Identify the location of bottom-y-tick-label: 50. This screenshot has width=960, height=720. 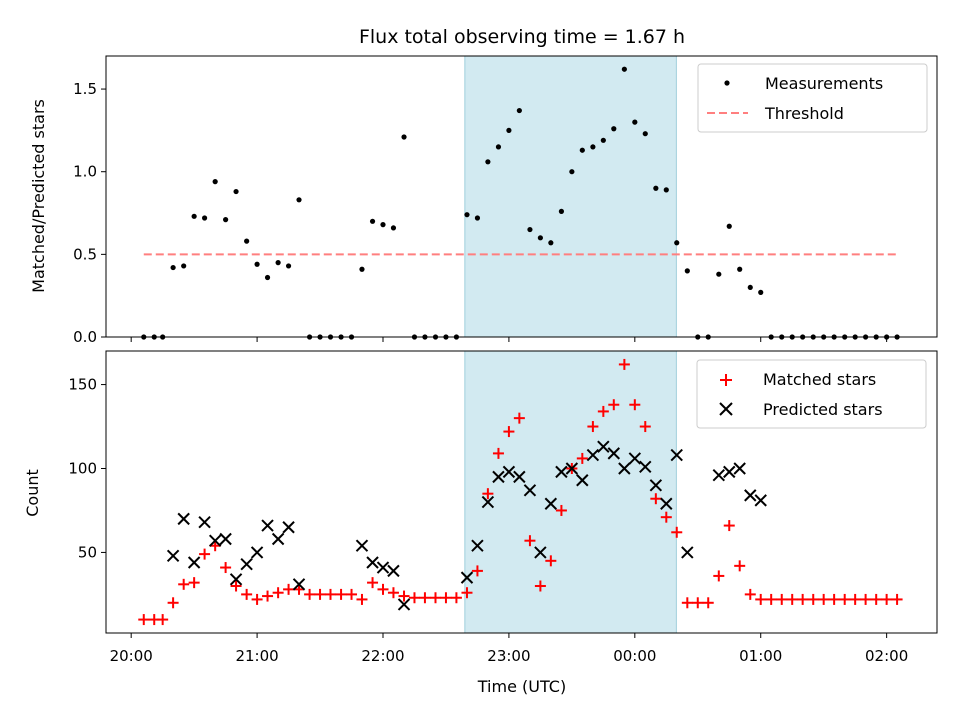
(87, 552).